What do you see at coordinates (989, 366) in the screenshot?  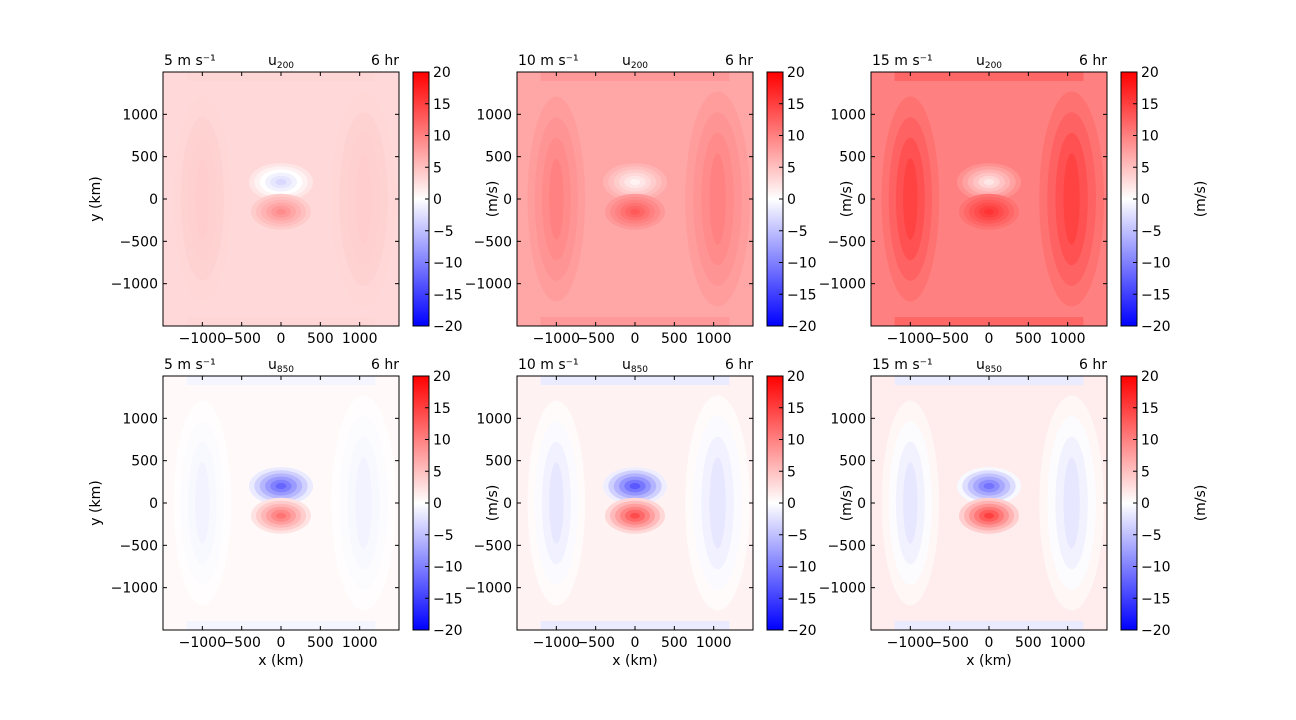 I see `panel-center-title: u850` at bounding box center [989, 366].